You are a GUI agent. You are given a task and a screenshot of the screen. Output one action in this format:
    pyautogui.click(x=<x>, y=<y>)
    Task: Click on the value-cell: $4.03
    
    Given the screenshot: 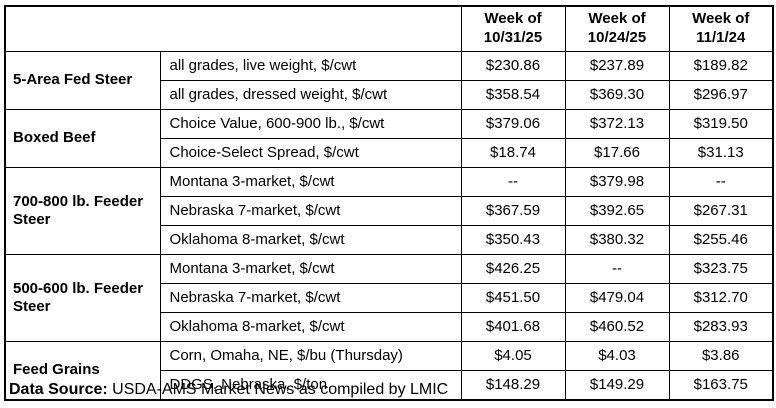 What is the action you would take?
    pyautogui.click(x=617, y=355)
    